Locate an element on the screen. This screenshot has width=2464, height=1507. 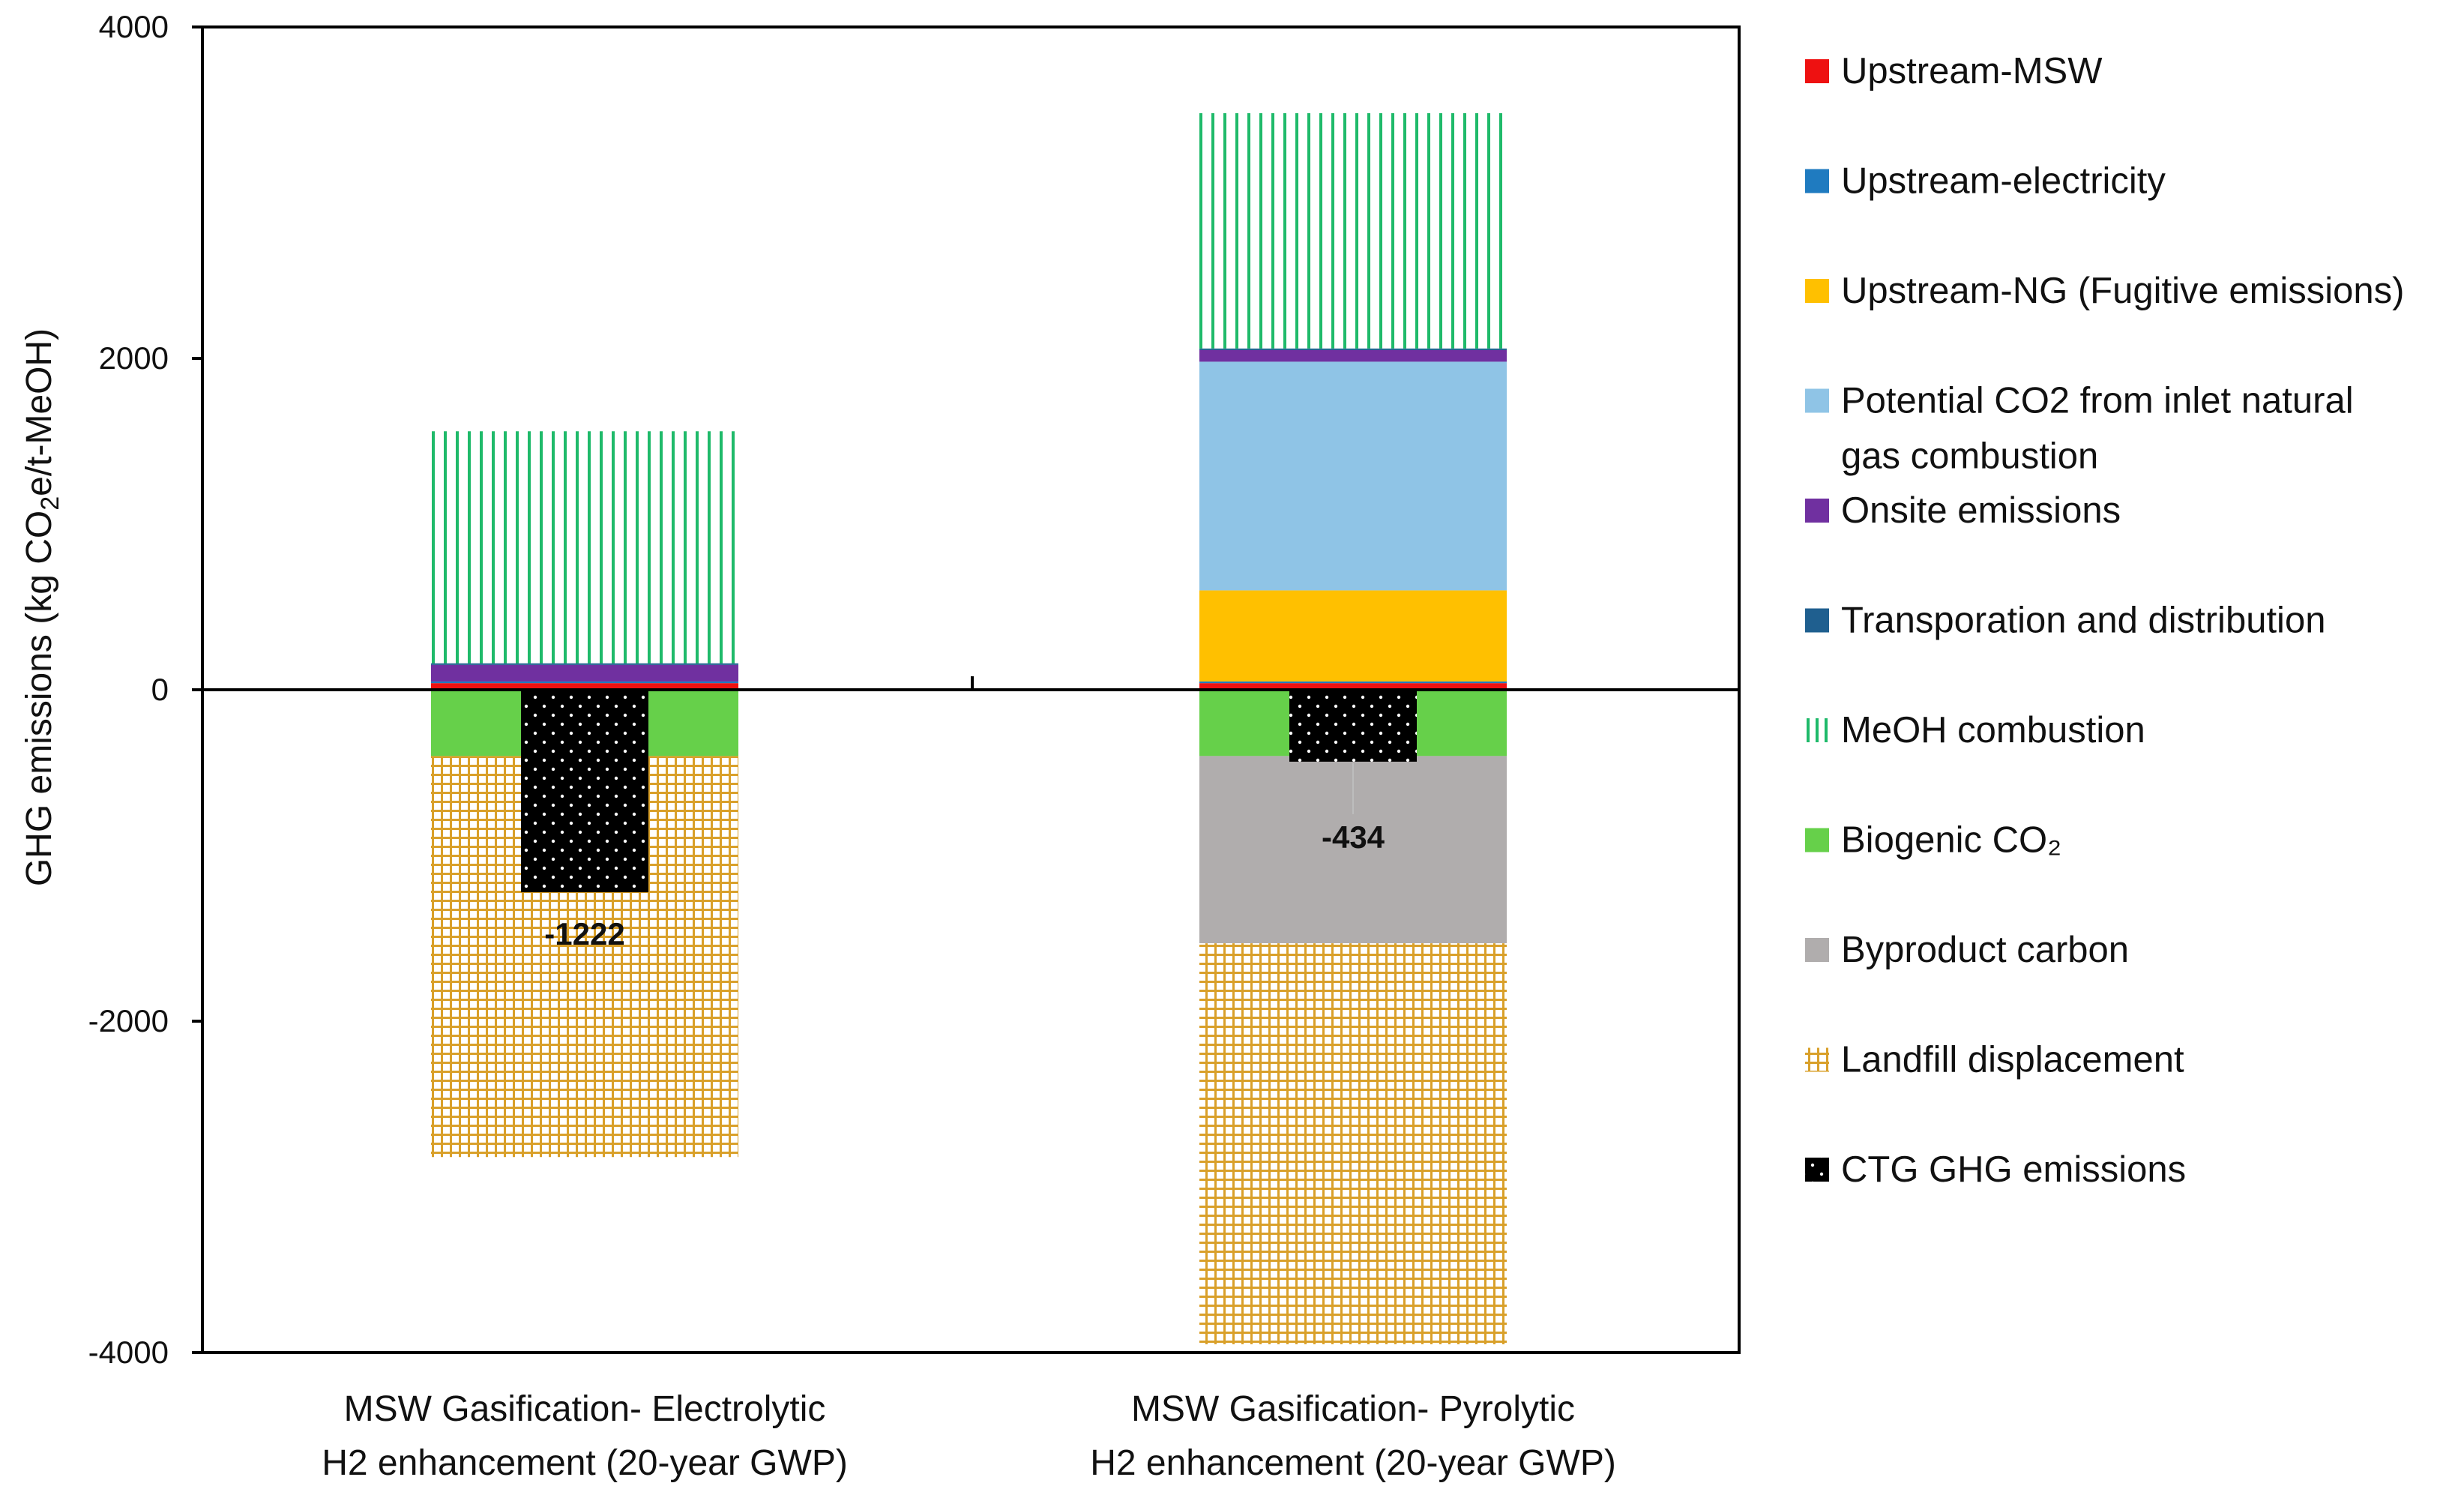
legend-item-meoh-combustion: MeOH combustion is located at coordinates (1976, 730).